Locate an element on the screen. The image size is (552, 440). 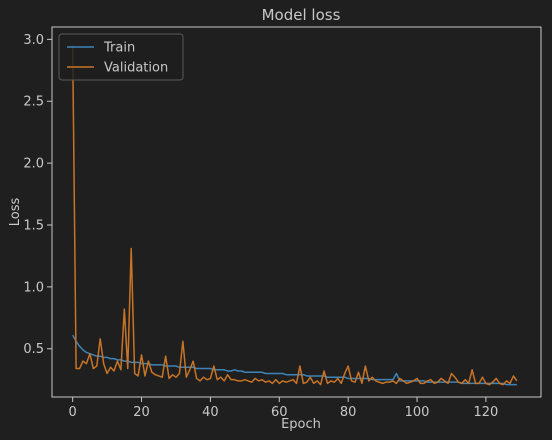
legend-label-validation: Validation is located at coordinates (136, 68).